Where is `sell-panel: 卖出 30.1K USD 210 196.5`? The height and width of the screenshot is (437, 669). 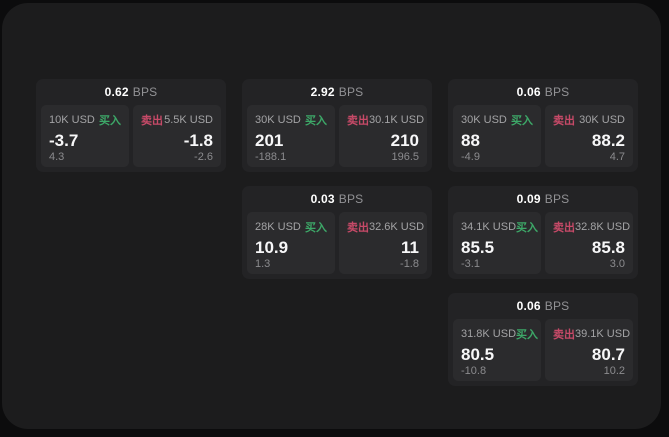 sell-panel: 卖出 30.1K USD 210 196.5 is located at coordinates (383, 136).